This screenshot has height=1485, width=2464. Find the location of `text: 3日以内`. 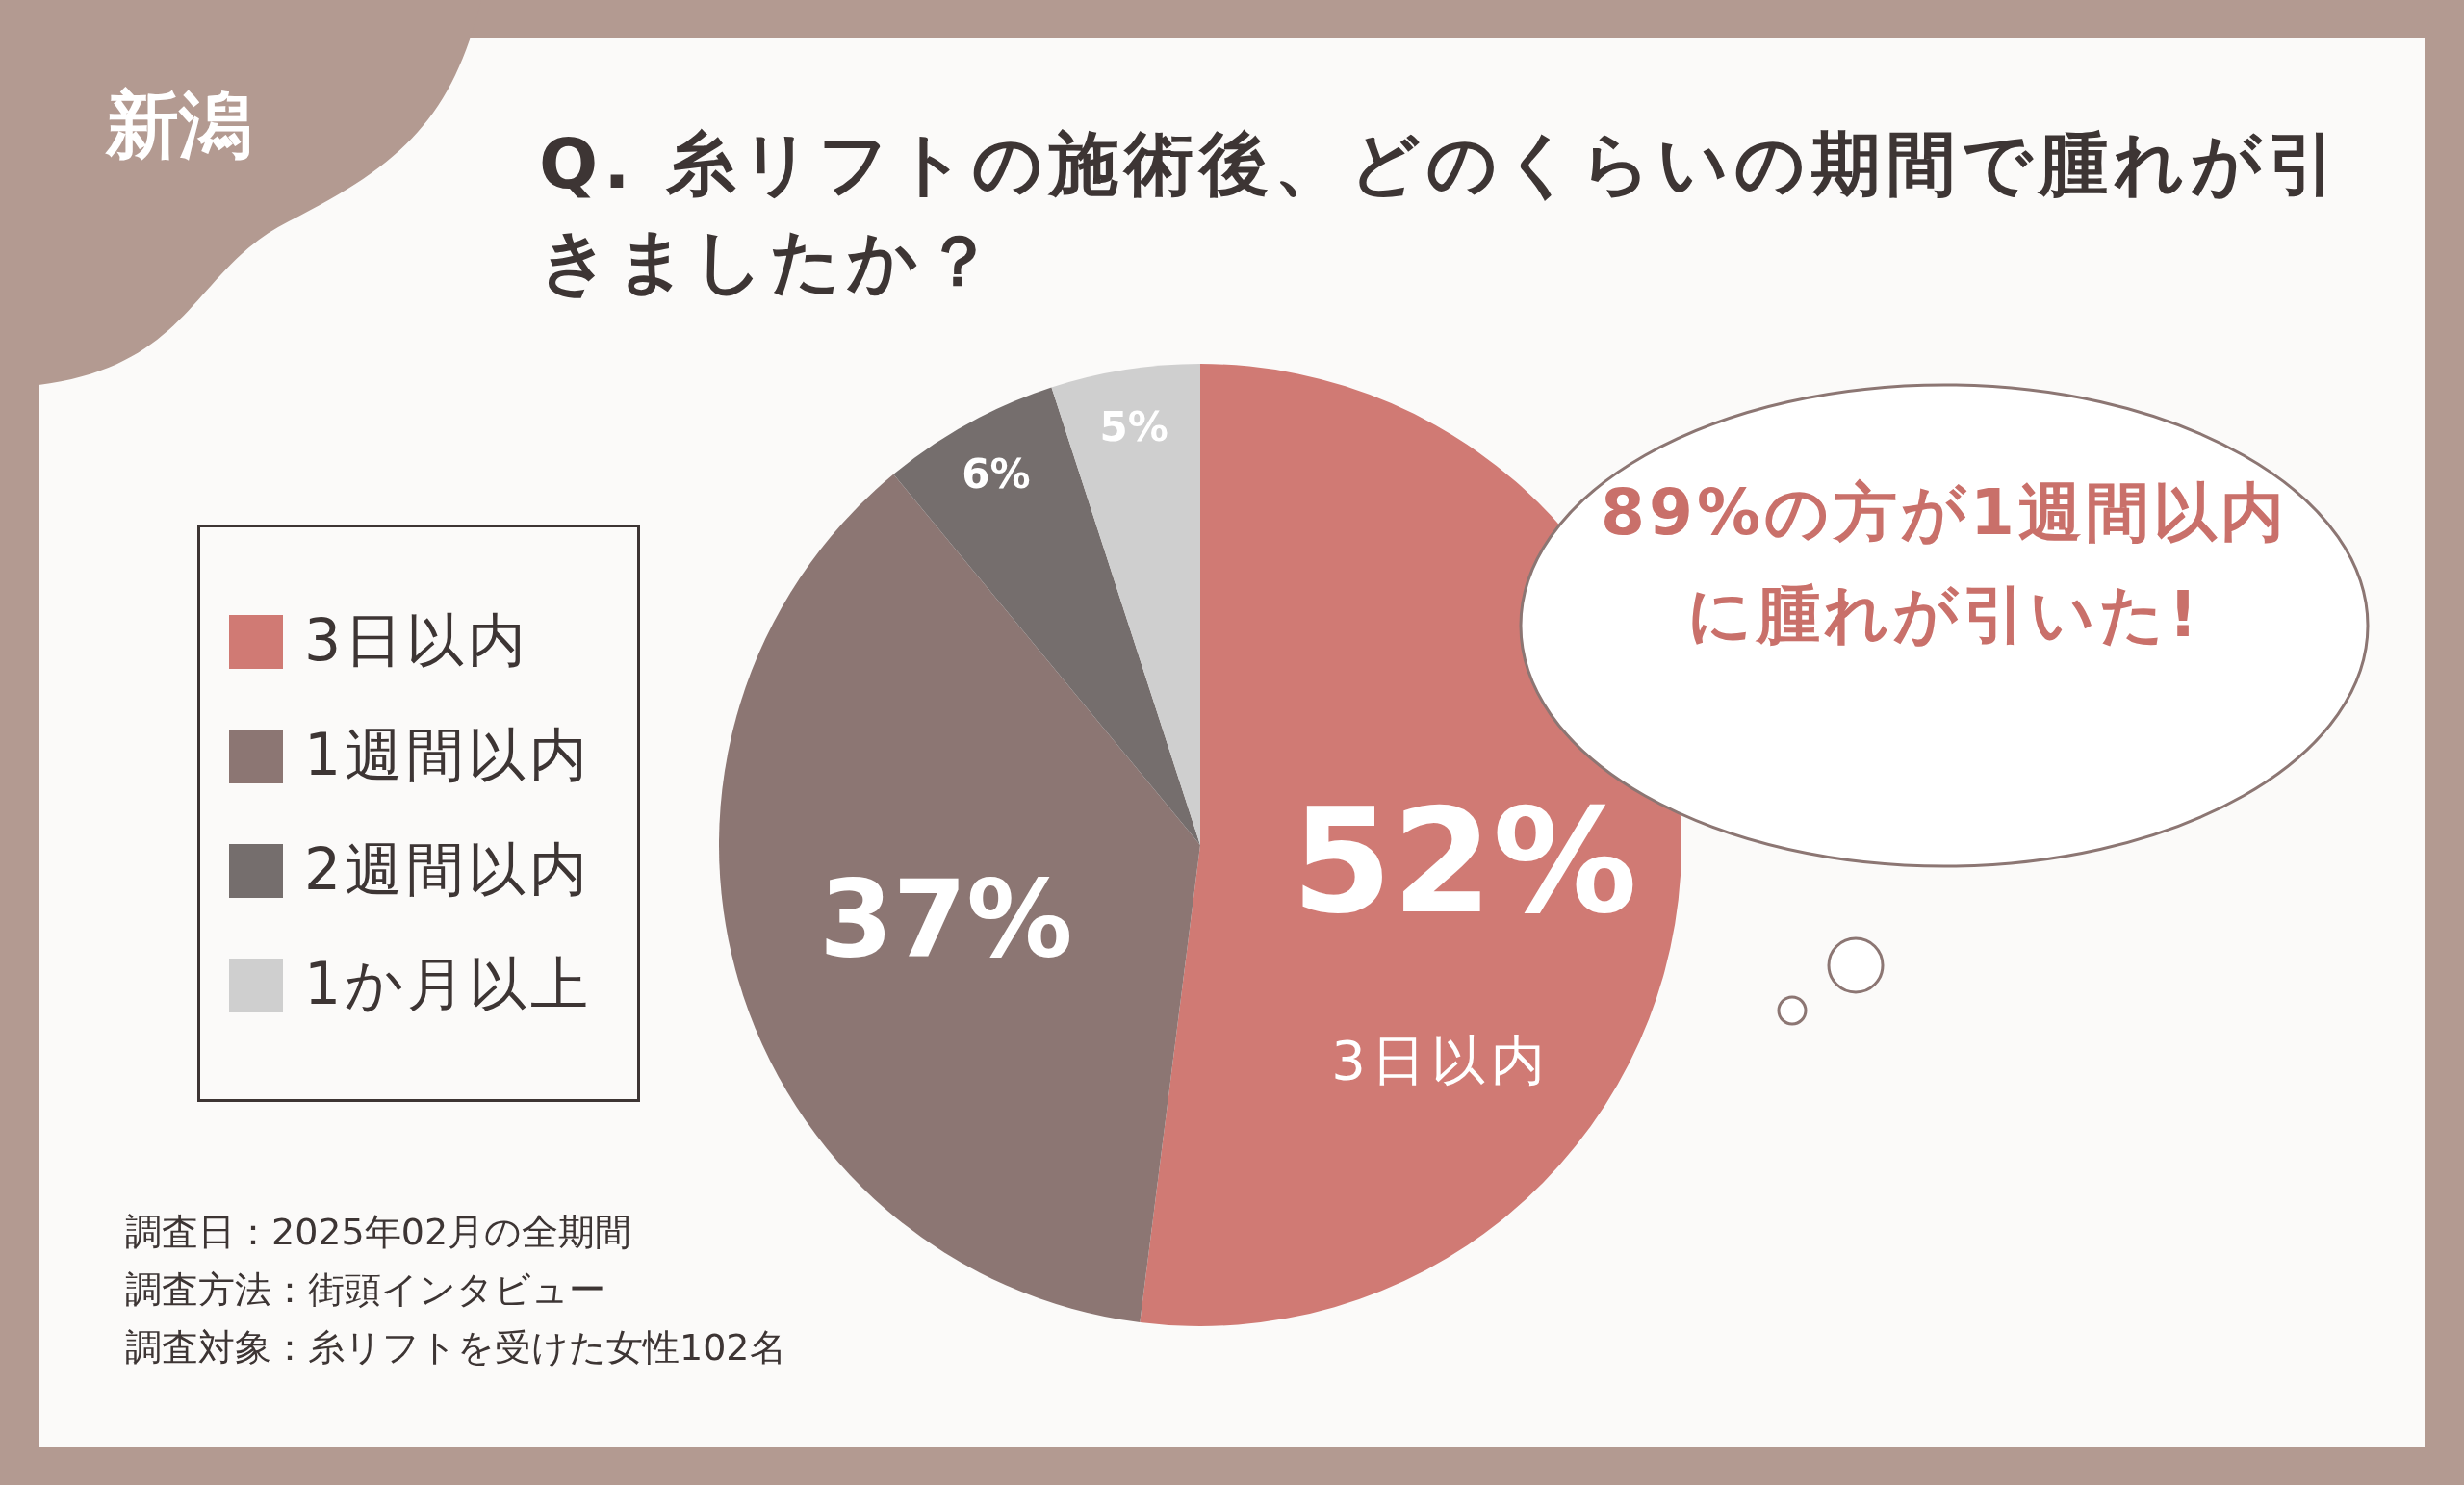

text: 3日以内 is located at coordinates (1441, 1060).